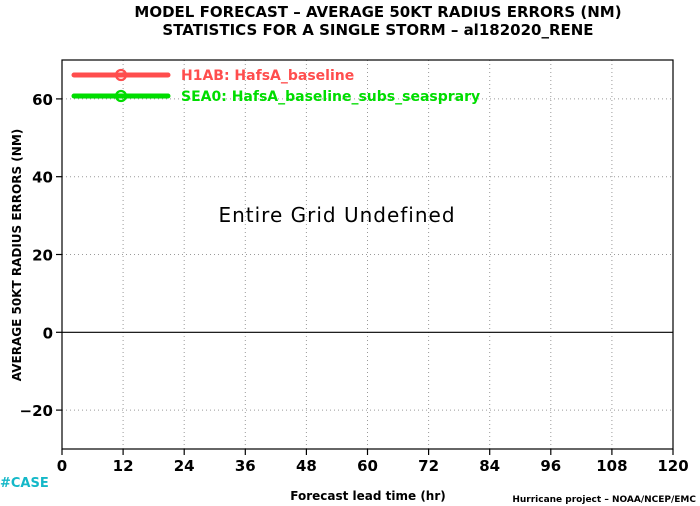 The image size is (700, 506). I want to click on x-tick-label: 60, so click(367, 466).